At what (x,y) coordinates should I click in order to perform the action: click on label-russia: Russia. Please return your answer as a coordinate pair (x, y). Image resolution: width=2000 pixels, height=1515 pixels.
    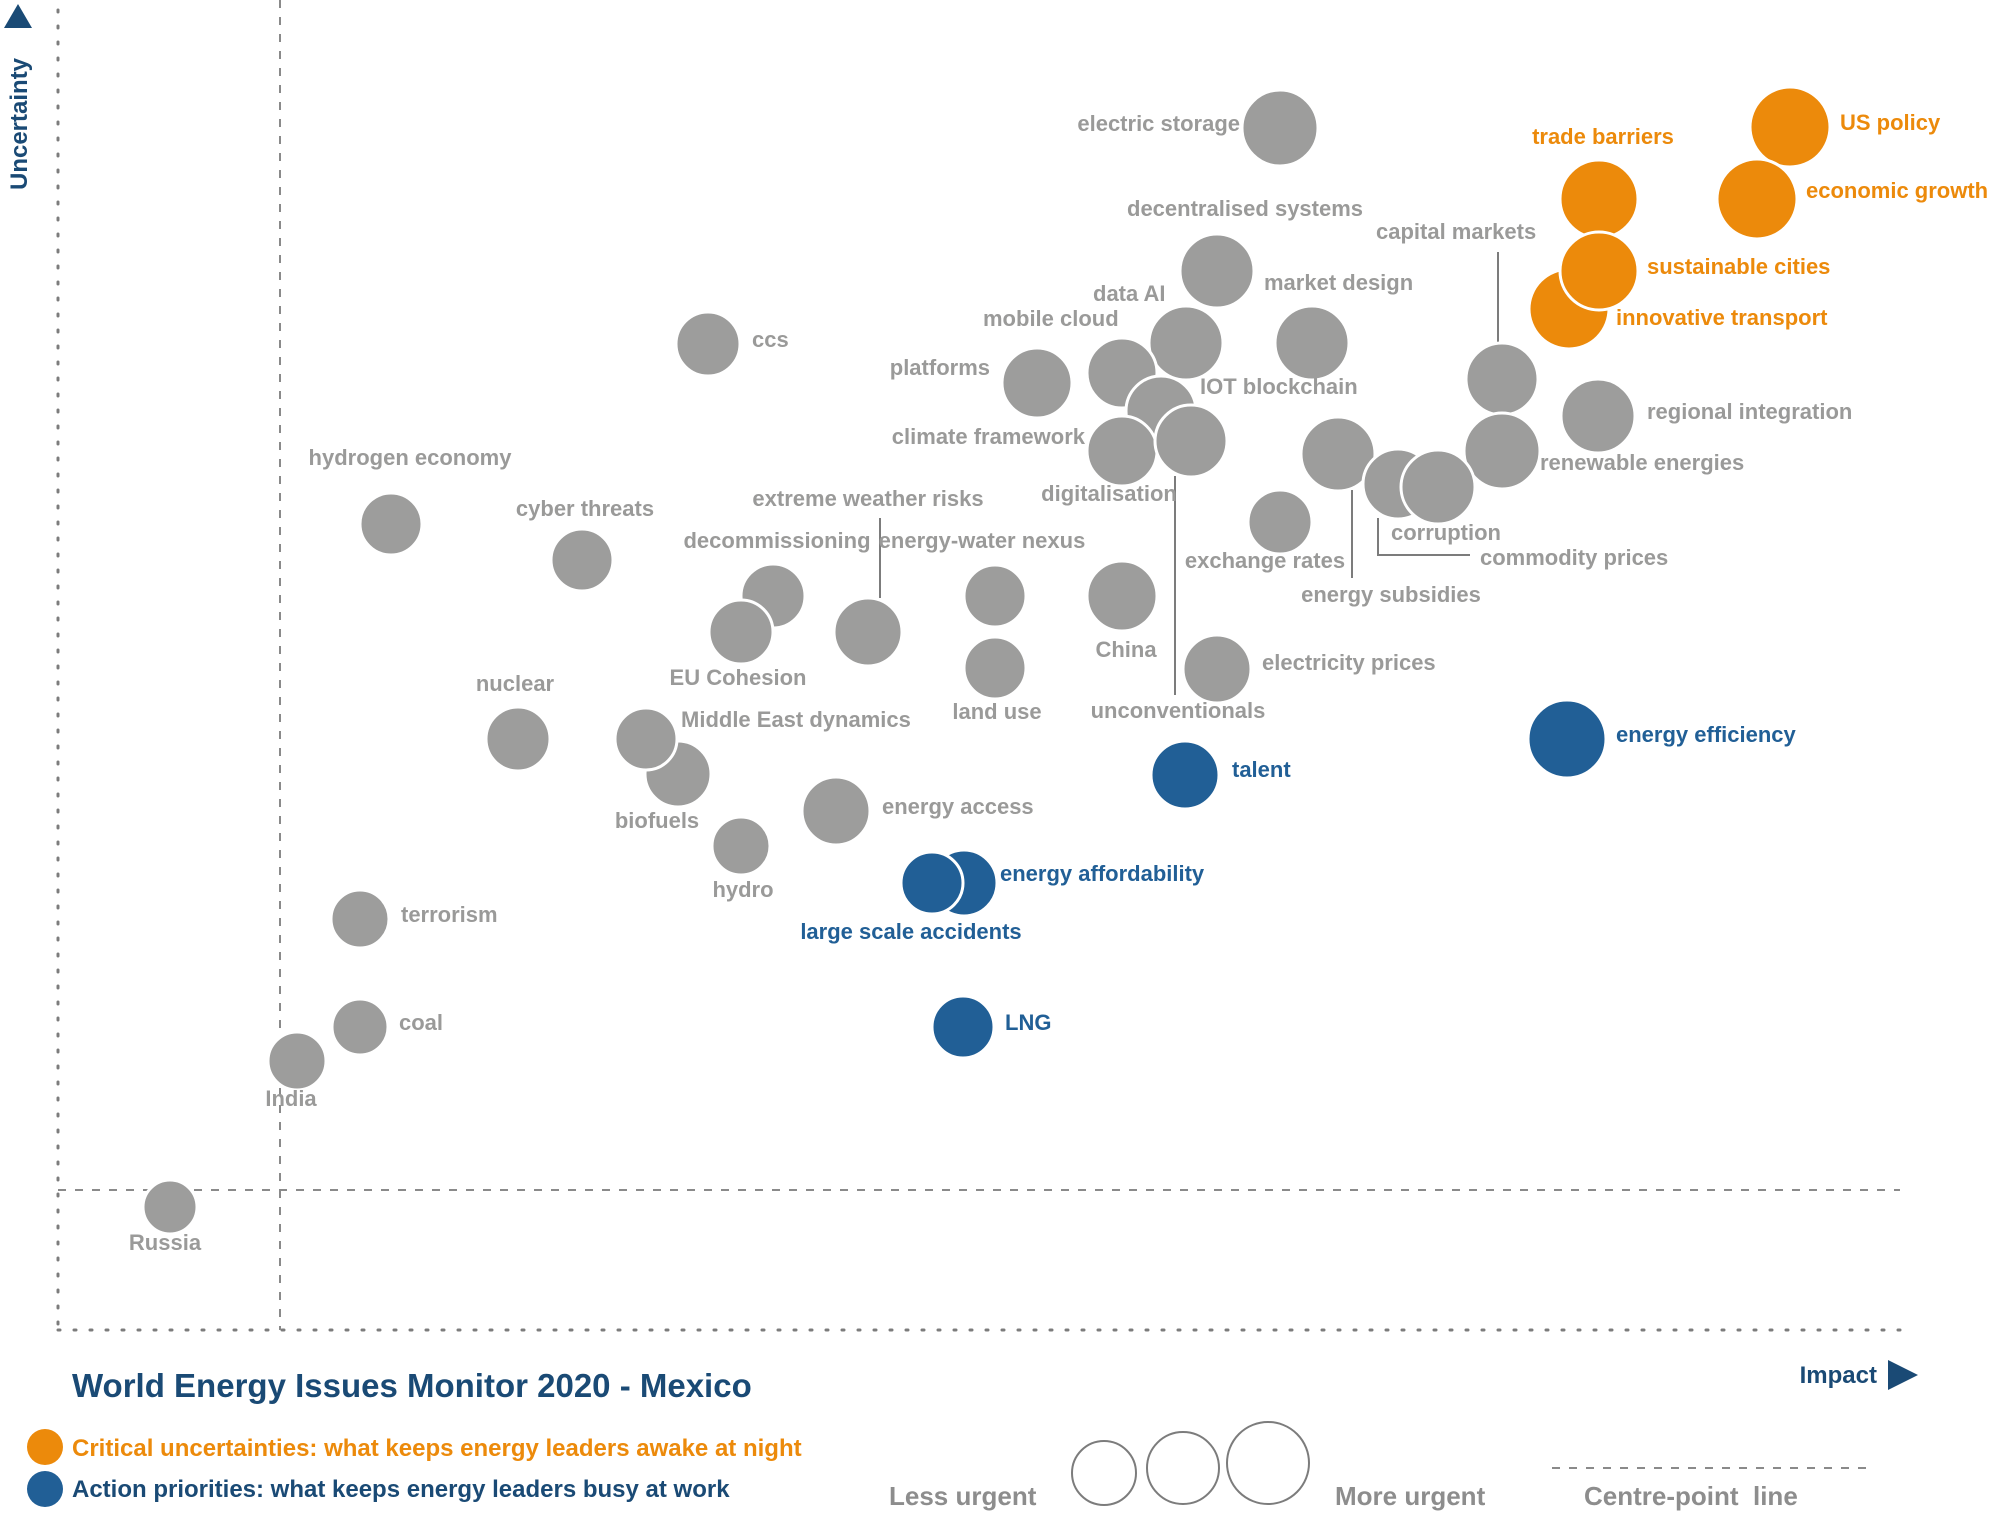
    Looking at the image, I should click on (165, 1242).